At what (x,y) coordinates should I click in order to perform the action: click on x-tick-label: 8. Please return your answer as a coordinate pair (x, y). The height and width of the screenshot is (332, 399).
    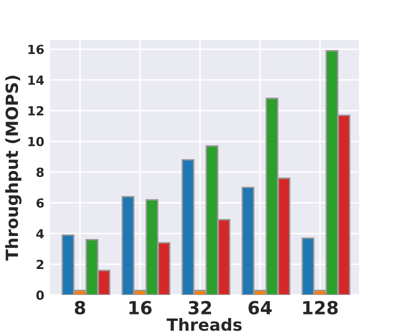
    Looking at the image, I should click on (80, 307).